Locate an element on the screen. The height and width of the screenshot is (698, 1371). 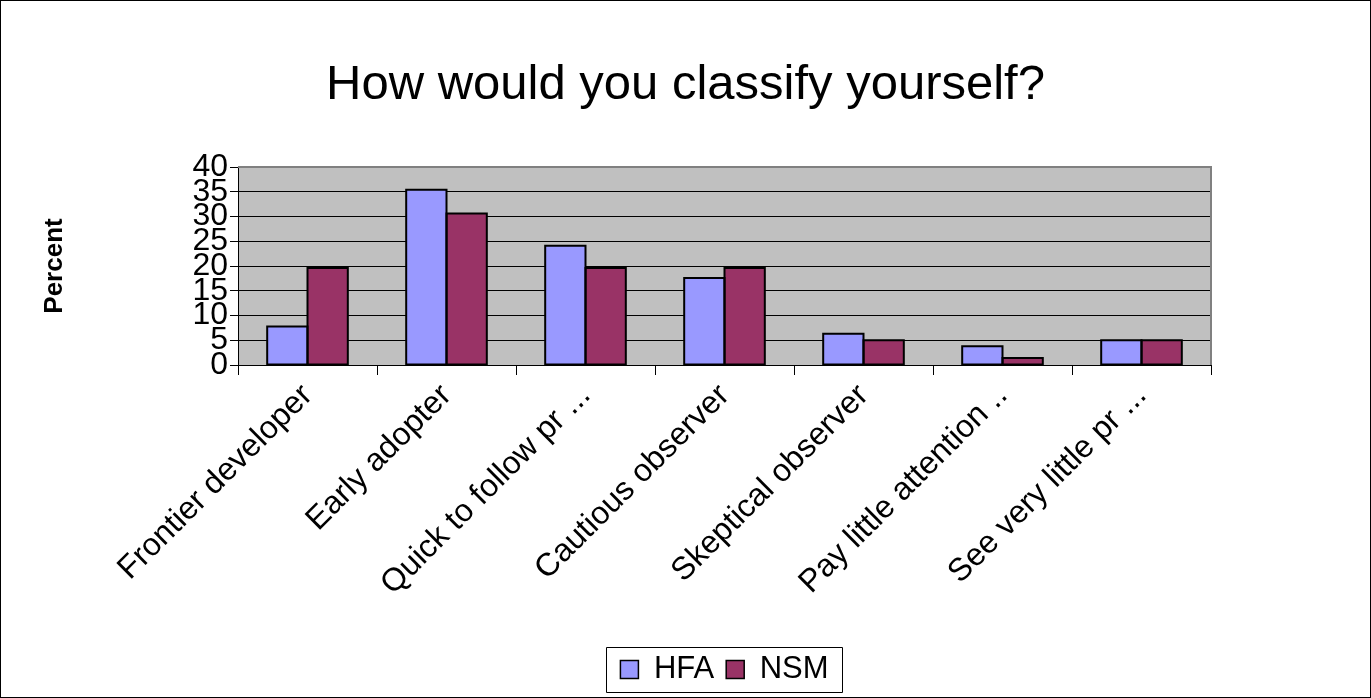
legend-label: HFA is located at coordinates (684, 668).